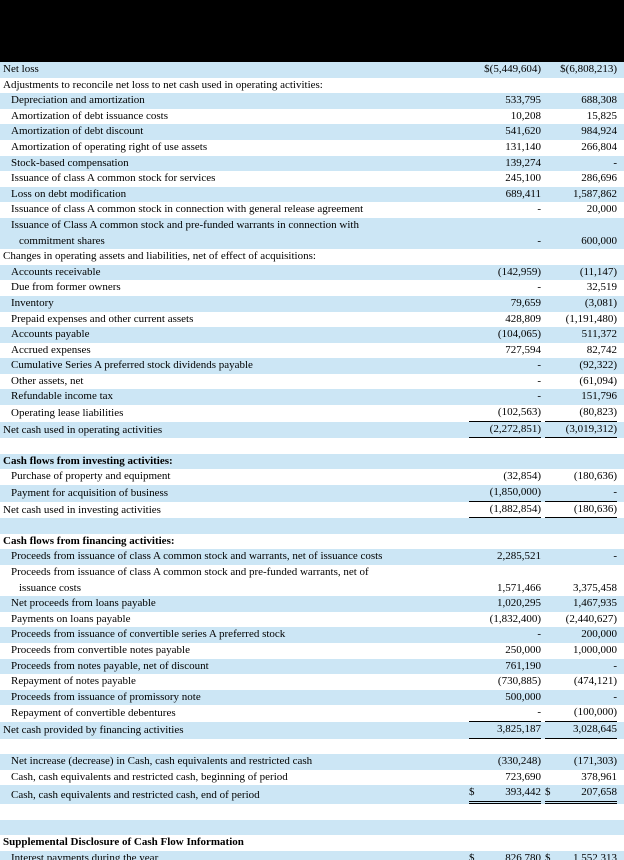  I want to click on table-row: Other assets, net - (61,094), so click(312, 382).